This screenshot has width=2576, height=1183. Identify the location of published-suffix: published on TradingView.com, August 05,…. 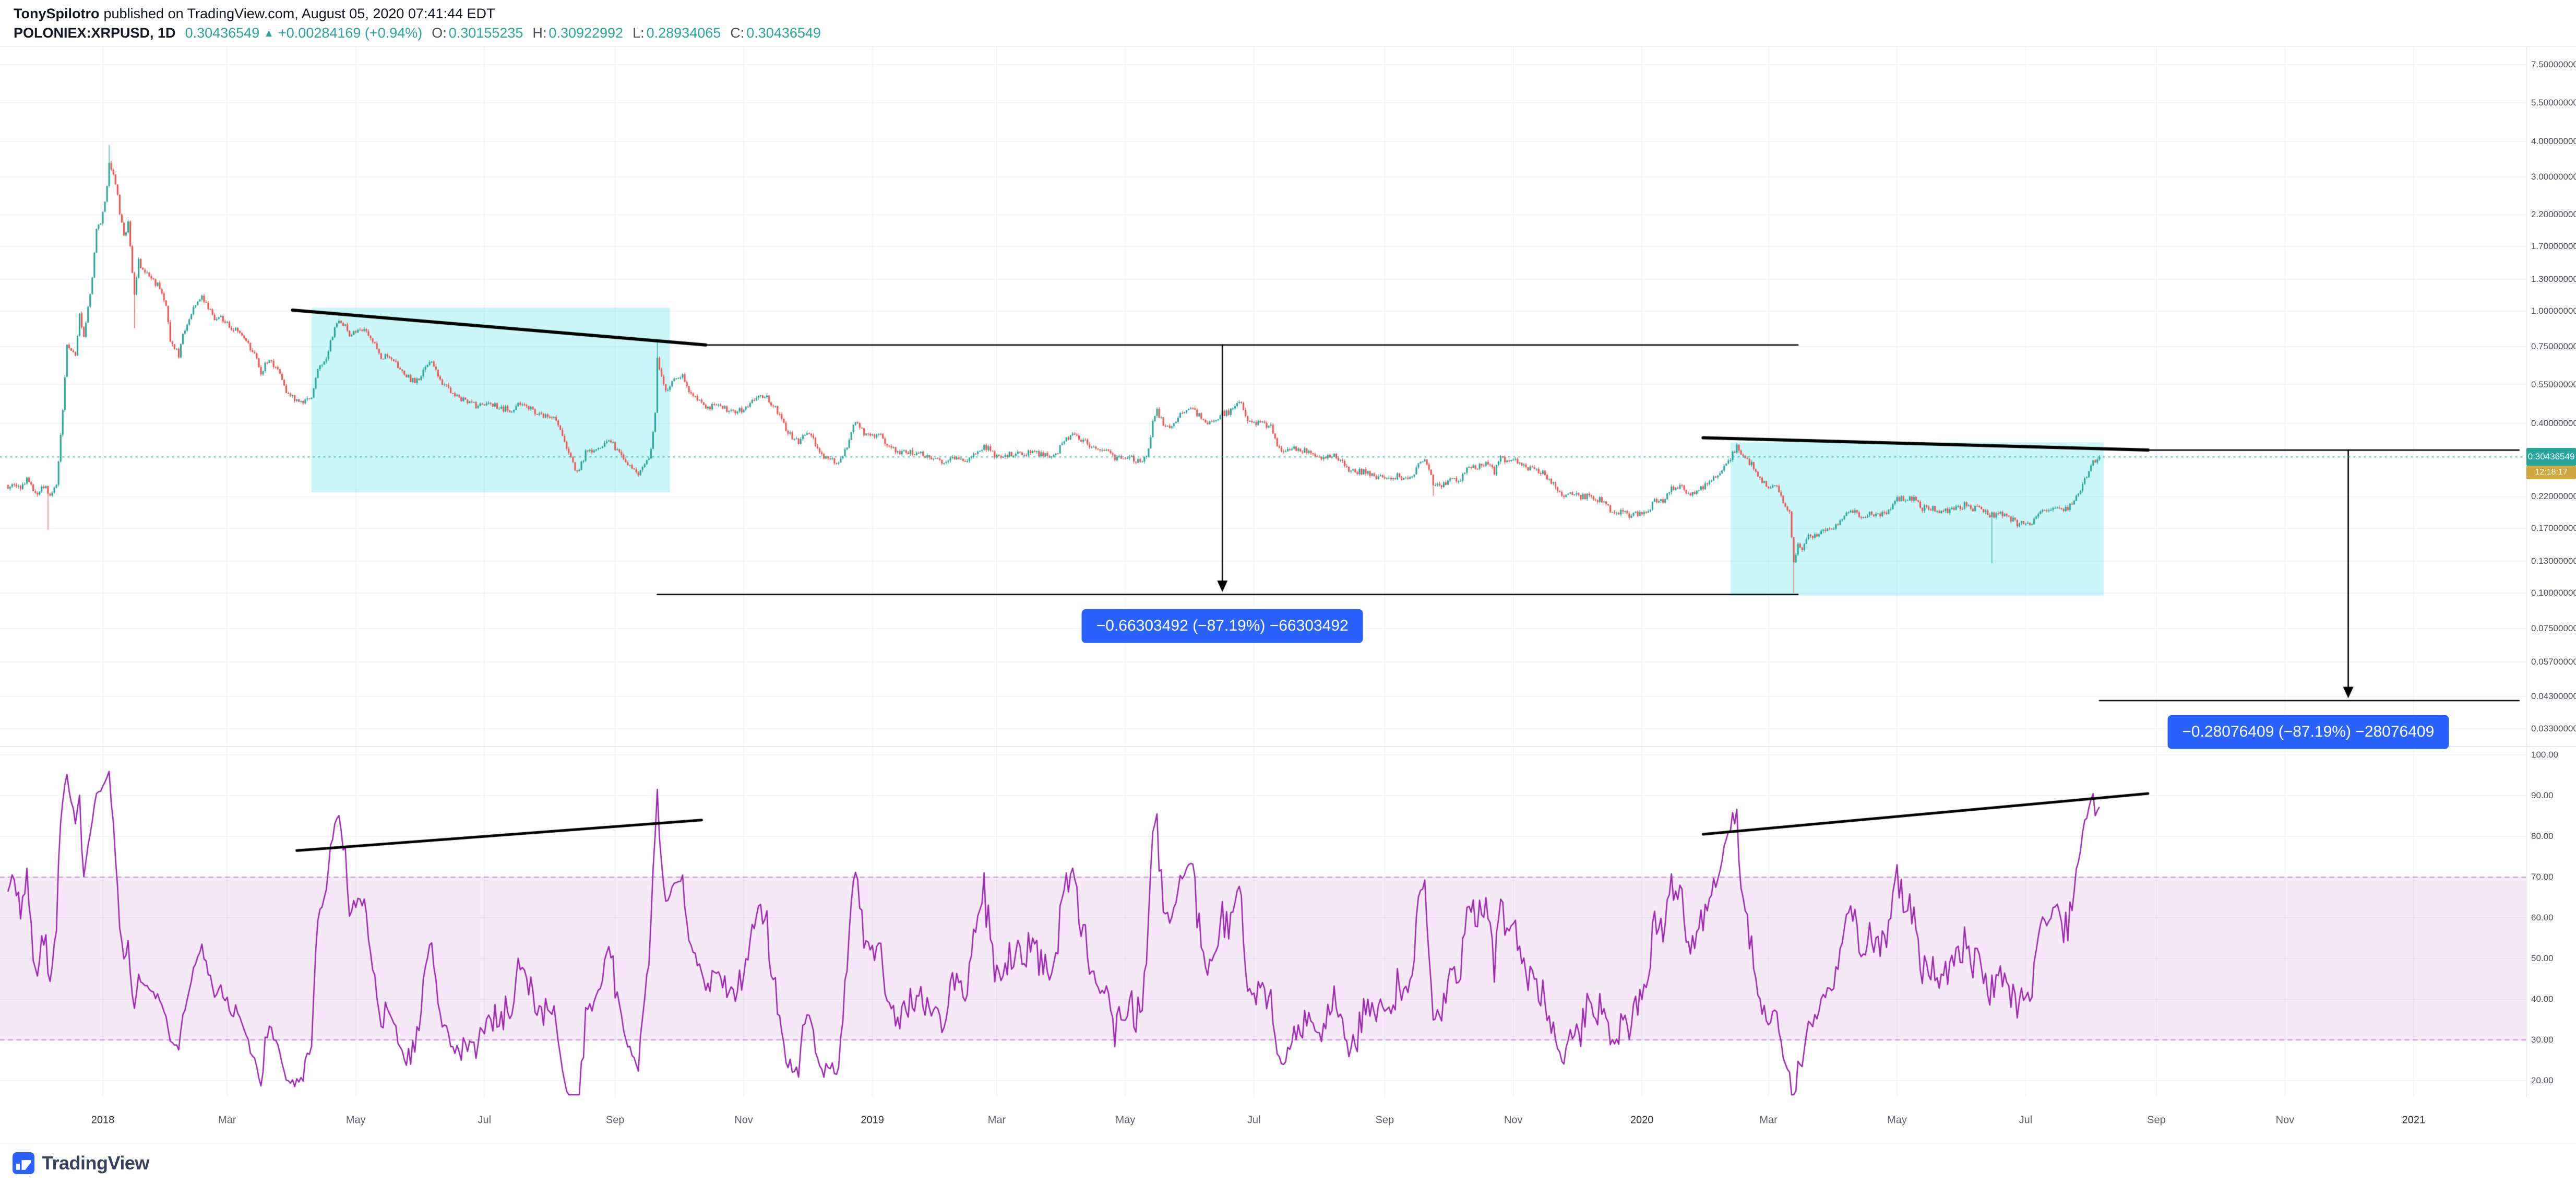
(299, 13).